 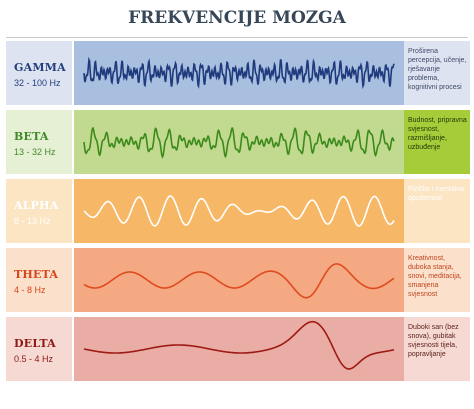 I want to click on band-frequency: 8 - 13 Hz, so click(x=32, y=221).